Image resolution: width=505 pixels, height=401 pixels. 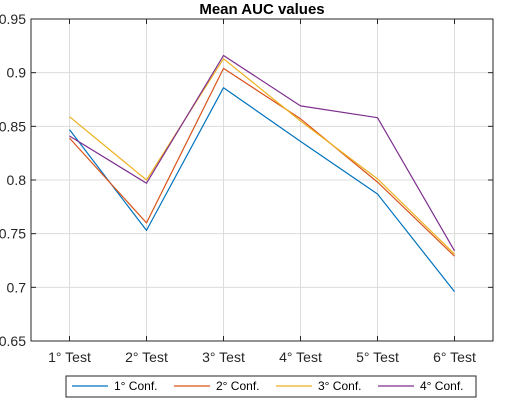 What do you see at coordinates (261, 9) in the screenshot?
I see `chart-title: Mean AUC values` at bounding box center [261, 9].